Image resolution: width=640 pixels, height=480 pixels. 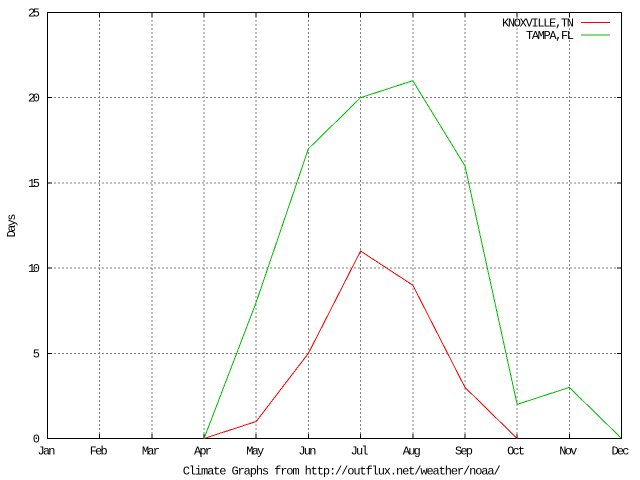 What do you see at coordinates (34, 99) in the screenshot?
I see `svg-text: 20` at bounding box center [34, 99].